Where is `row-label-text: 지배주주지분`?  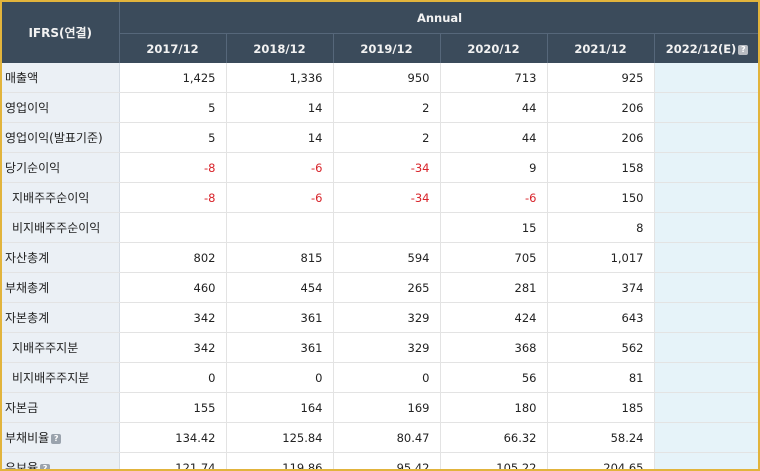
row-label-text: 지배주주지분 is located at coordinates (45, 348).